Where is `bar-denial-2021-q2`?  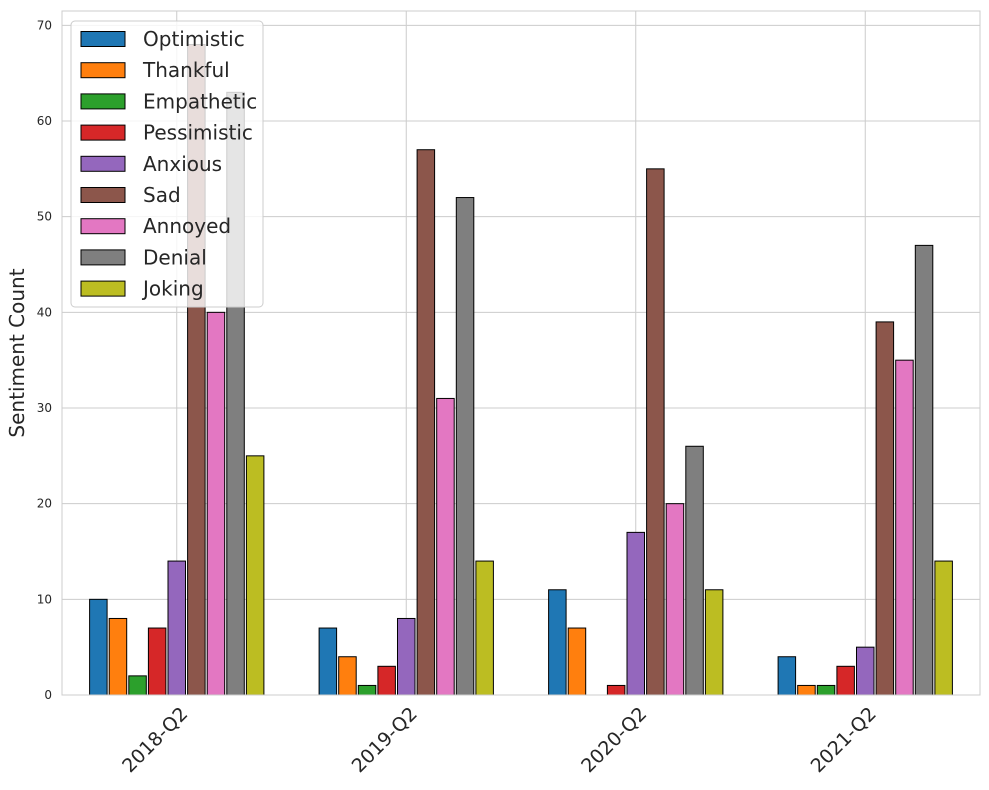
bar-denial-2021-q2 is located at coordinates (924, 470).